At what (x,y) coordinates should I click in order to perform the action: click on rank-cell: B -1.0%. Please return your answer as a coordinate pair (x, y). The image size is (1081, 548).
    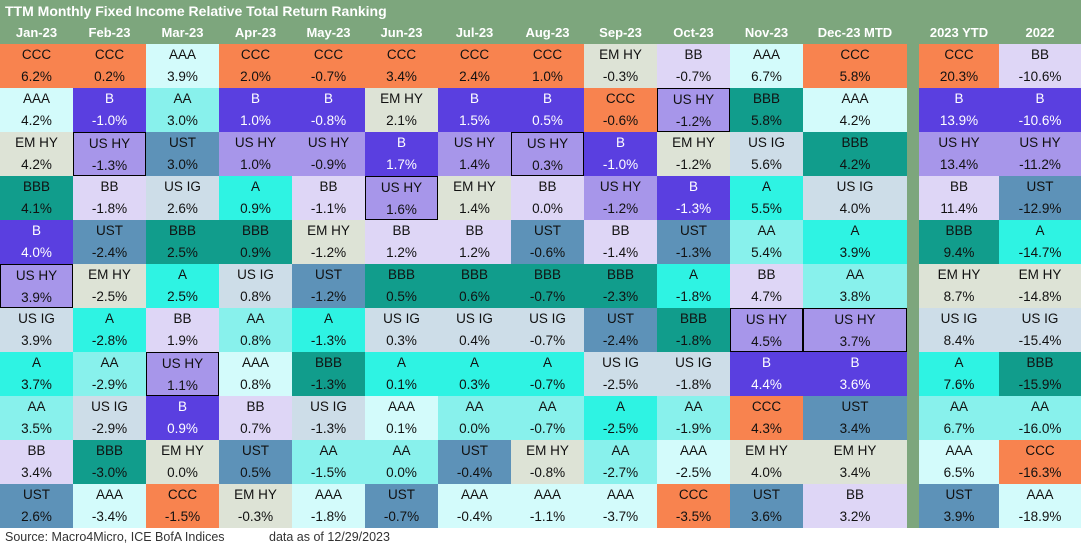
    Looking at the image, I should click on (620, 154).